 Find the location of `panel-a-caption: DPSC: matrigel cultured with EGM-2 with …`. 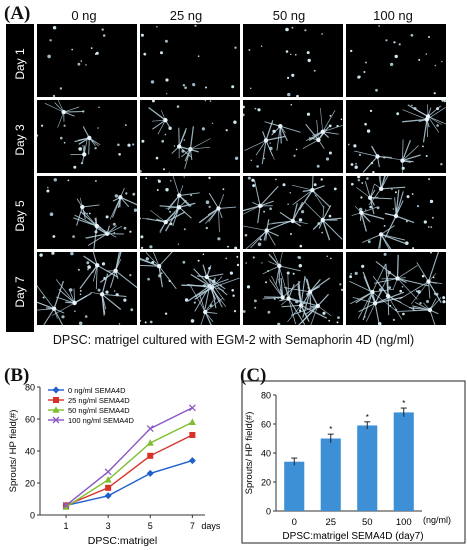

panel-a-caption: DPSC: matrigel cultured with EGM-2 with … is located at coordinates (233, 340).